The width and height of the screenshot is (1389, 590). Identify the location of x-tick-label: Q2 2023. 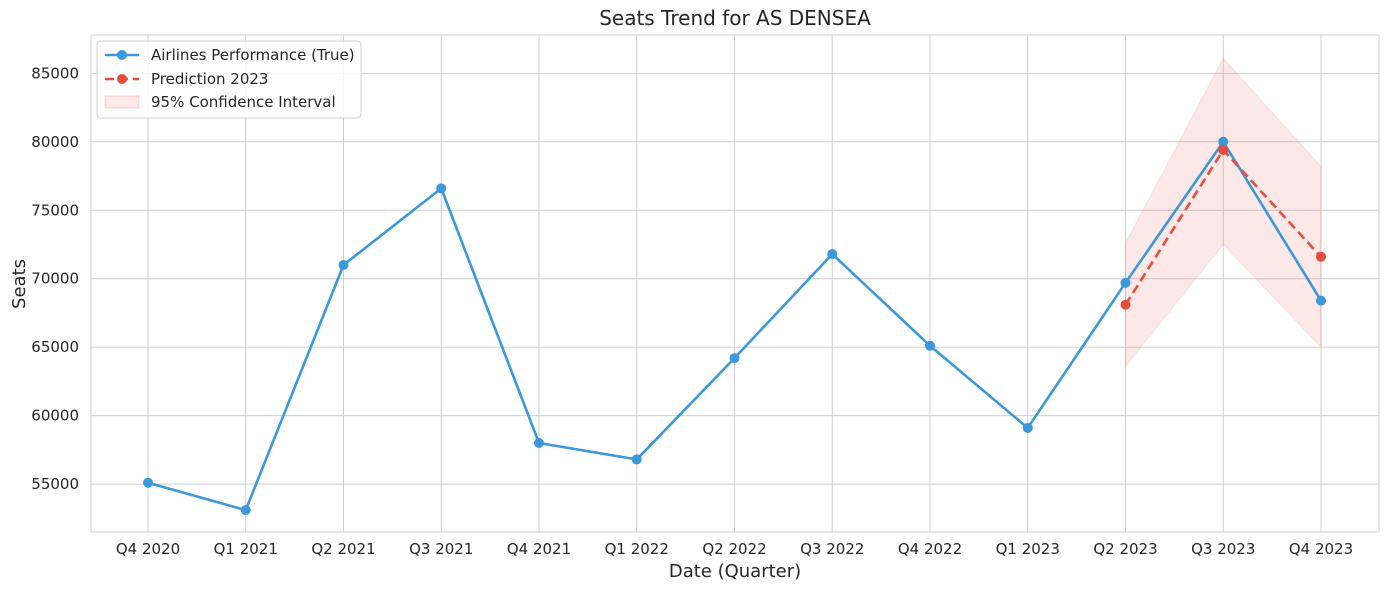
(1125, 549).